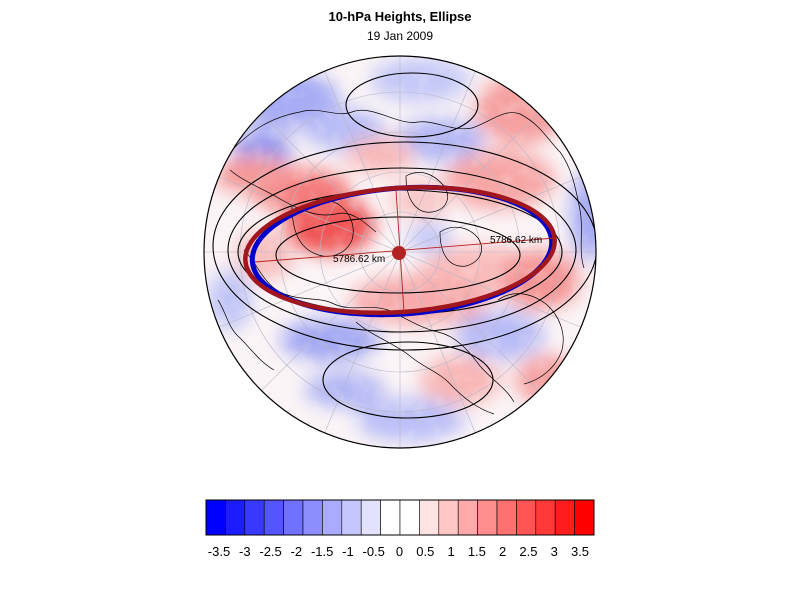 The width and height of the screenshot is (800, 600). What do you see at coordinates (297, 551) in the screenshot?
I see `colorbar-tick-label: -2` at bounding box center [297, 551].